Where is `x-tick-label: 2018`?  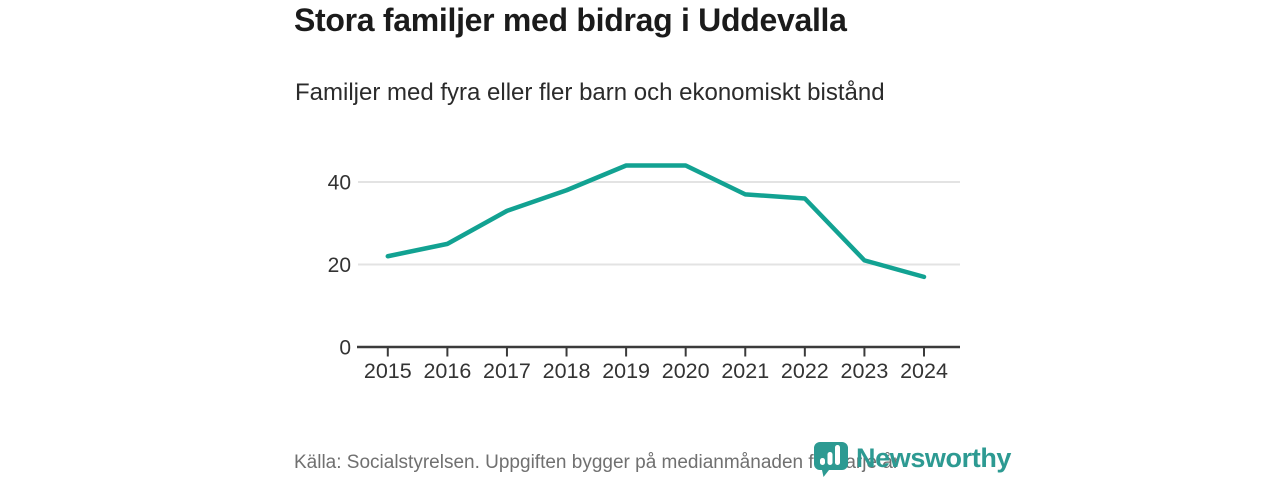
x-tick-label: 2018 is located at coordinates (567, 371).